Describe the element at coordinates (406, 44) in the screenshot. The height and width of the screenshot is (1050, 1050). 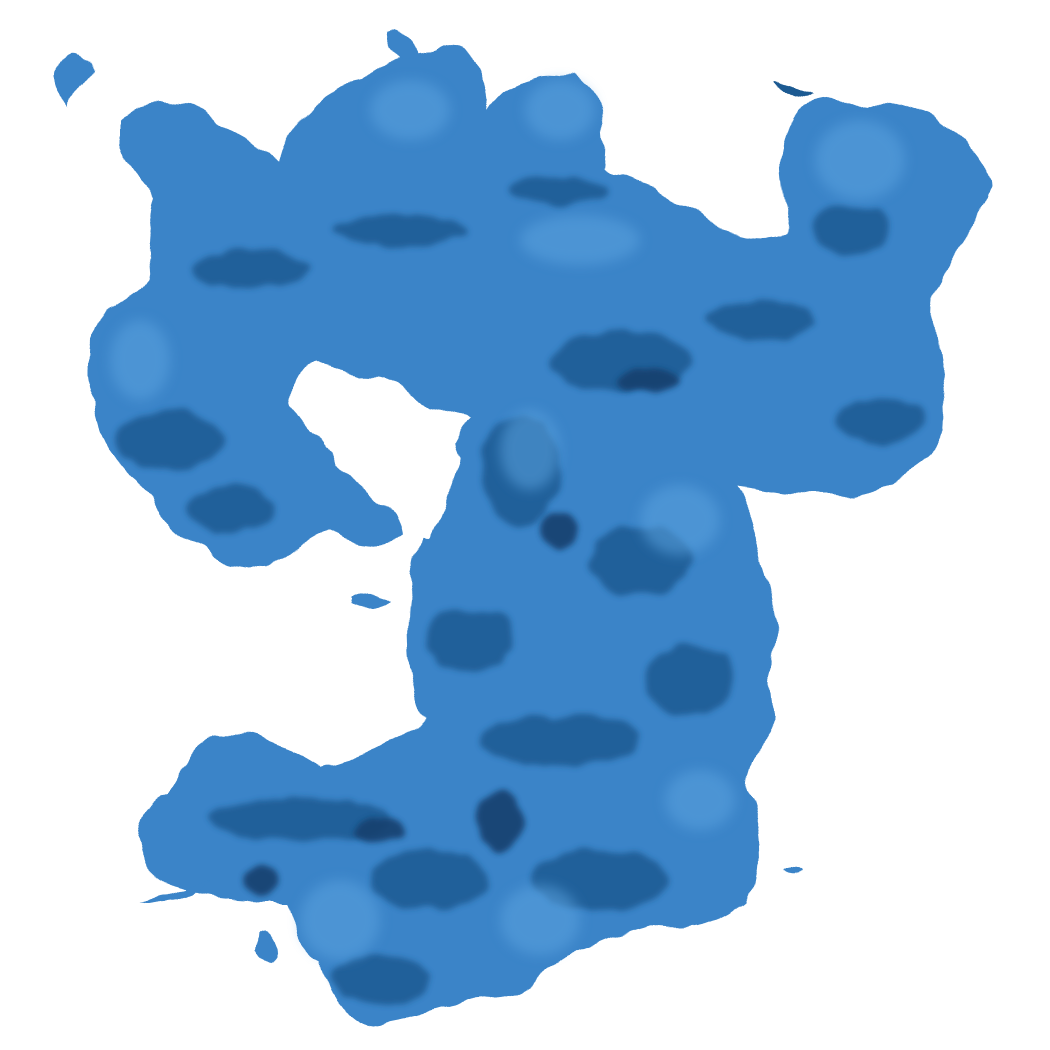
I see `fragment-top` at that location.